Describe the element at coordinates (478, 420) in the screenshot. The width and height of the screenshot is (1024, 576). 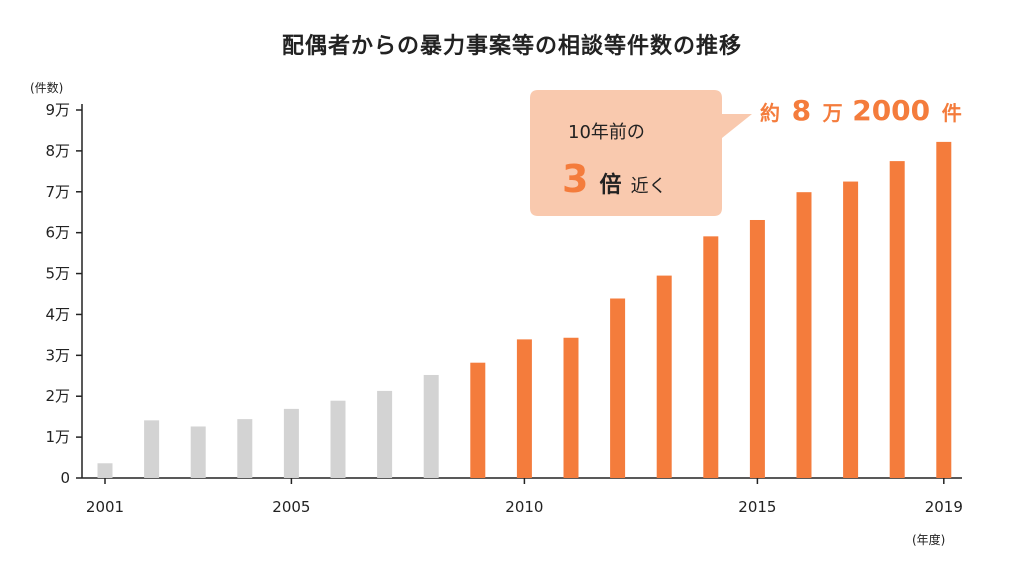
I see `bar-2009` at that location.